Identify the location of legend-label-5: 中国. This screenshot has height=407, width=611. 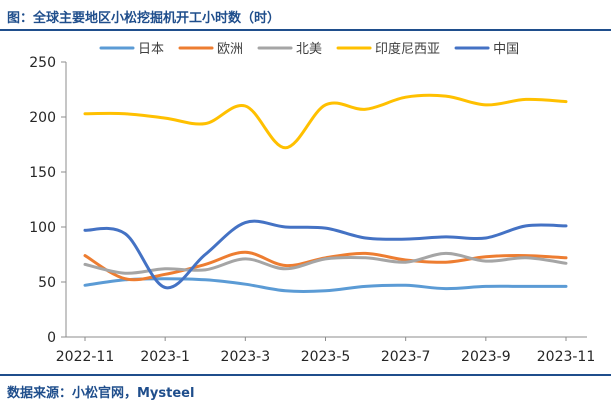
(506, 49).